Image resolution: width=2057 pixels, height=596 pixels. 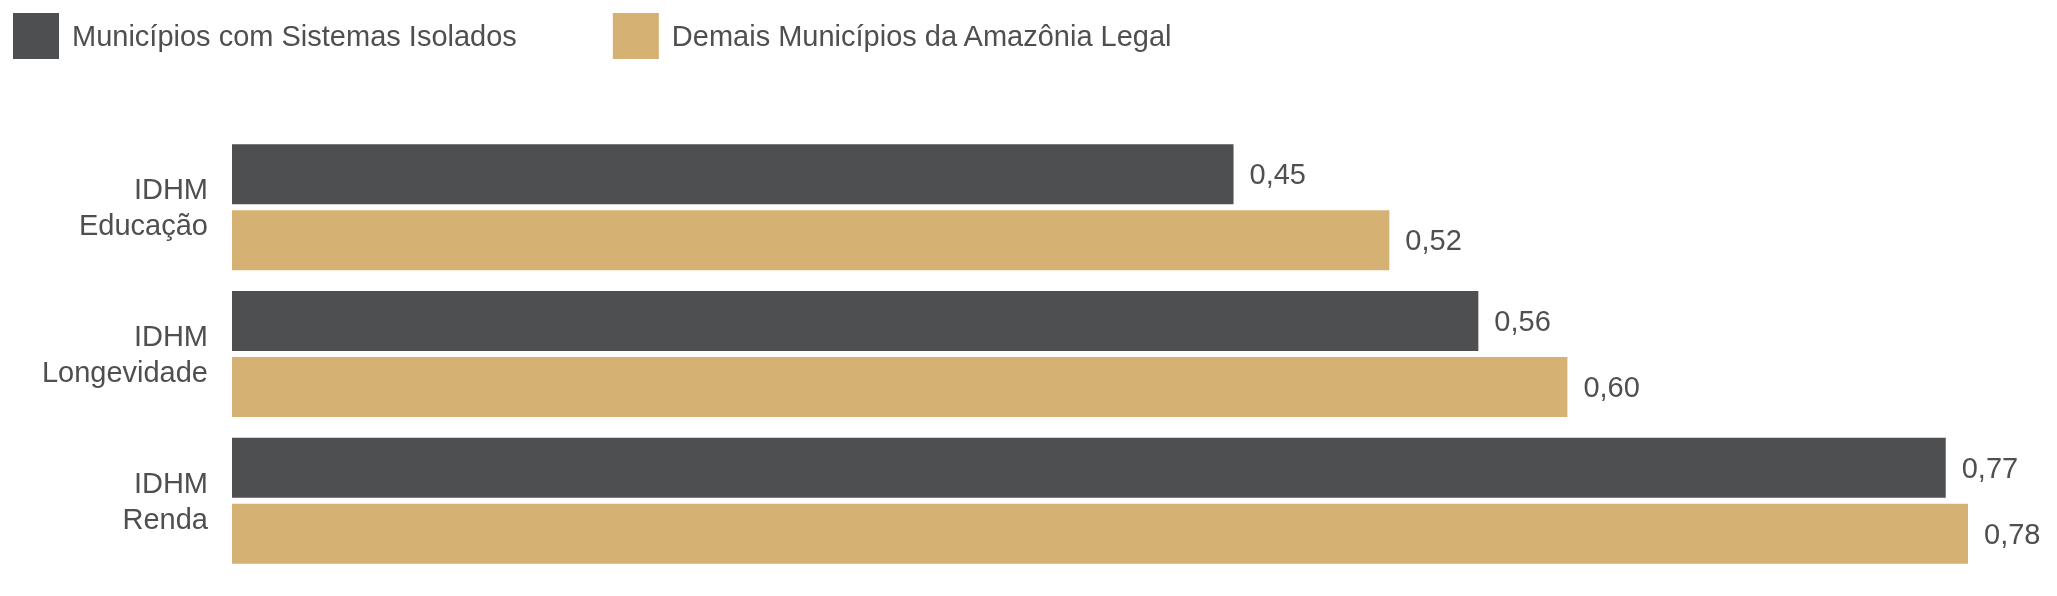 What do you see at coordinates (294, 36) in the screenshot?
I see `legend-label: Municípios com Sistemas Isolados` at bounding box center [294, 36].